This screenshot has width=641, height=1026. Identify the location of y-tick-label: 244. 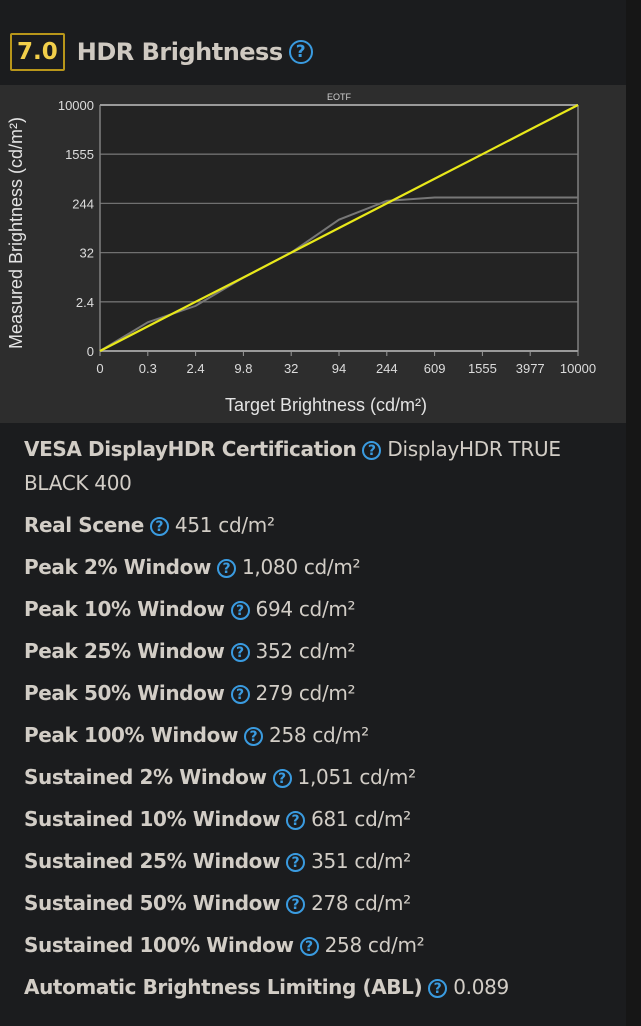
(83, 203).